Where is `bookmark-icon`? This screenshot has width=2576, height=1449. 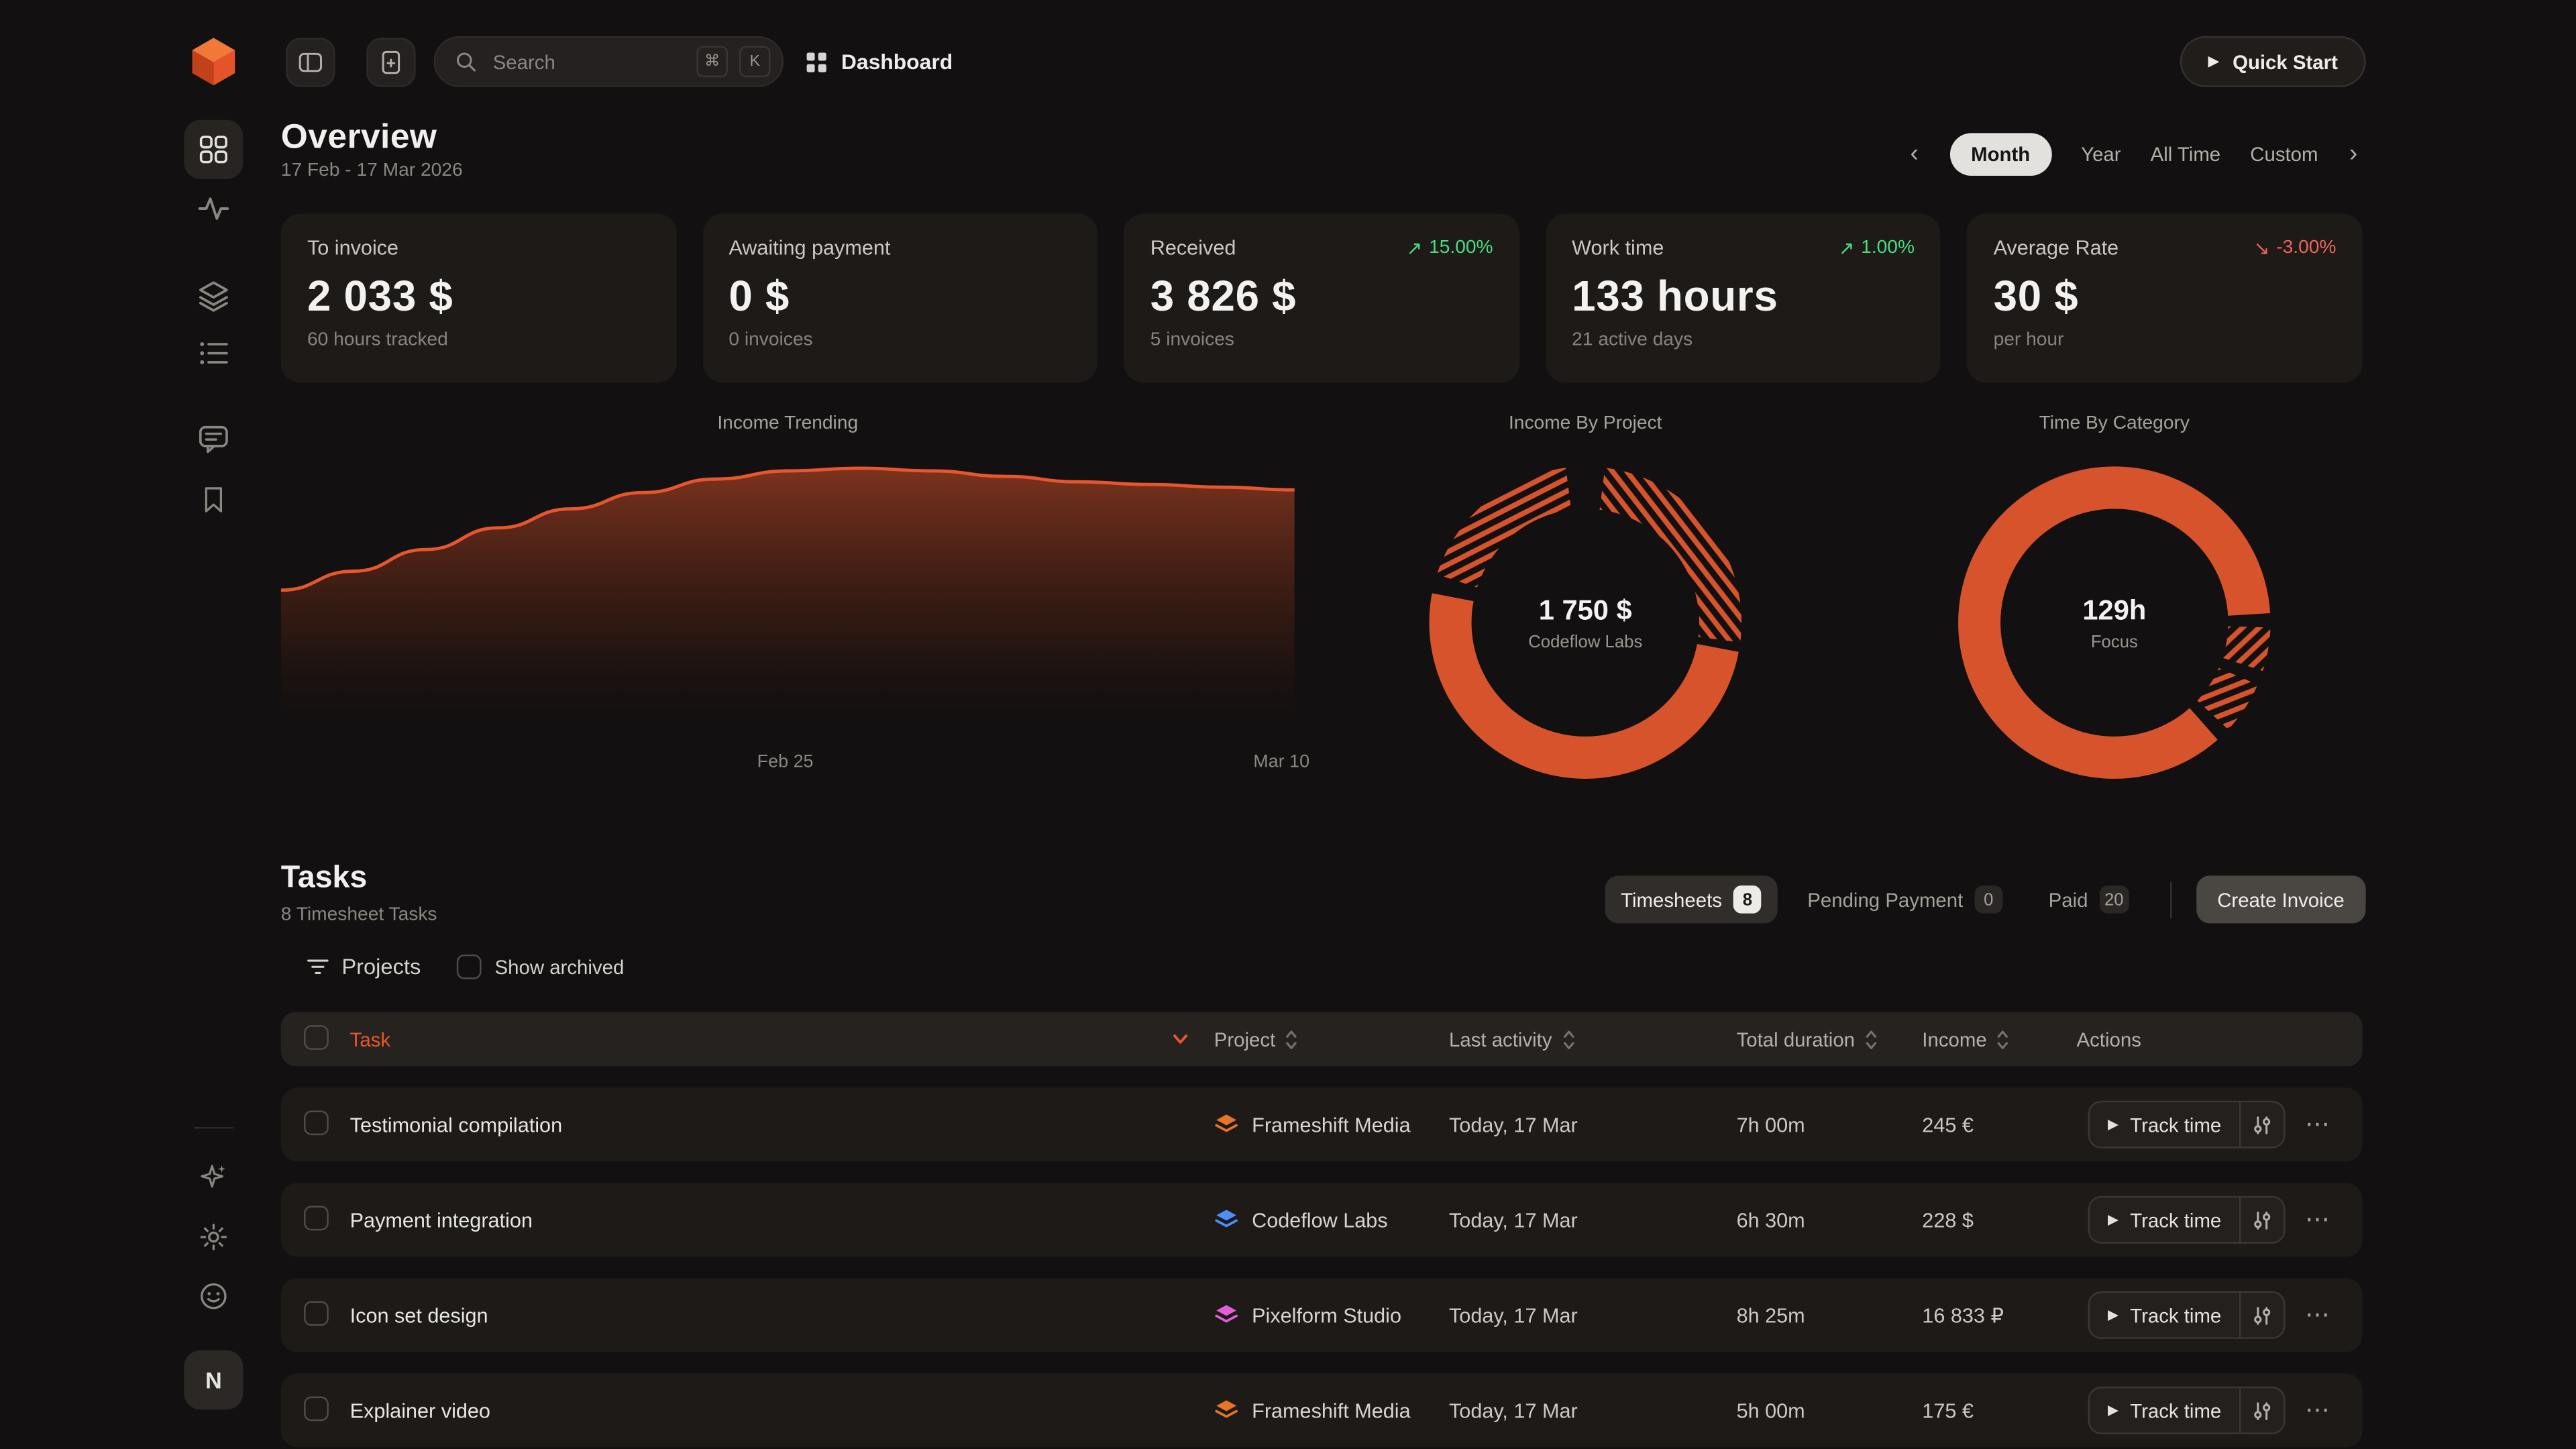 bookmark-icon is located at coordinates (214, 500).